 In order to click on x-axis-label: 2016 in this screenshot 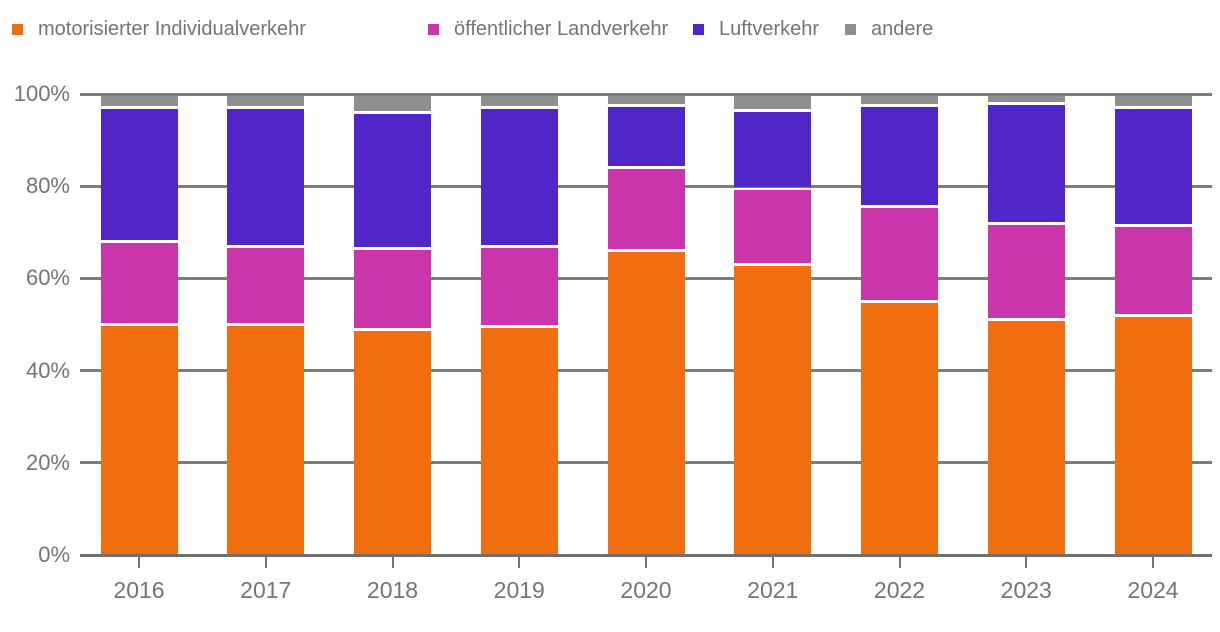, I will do `click(139, 590)`.